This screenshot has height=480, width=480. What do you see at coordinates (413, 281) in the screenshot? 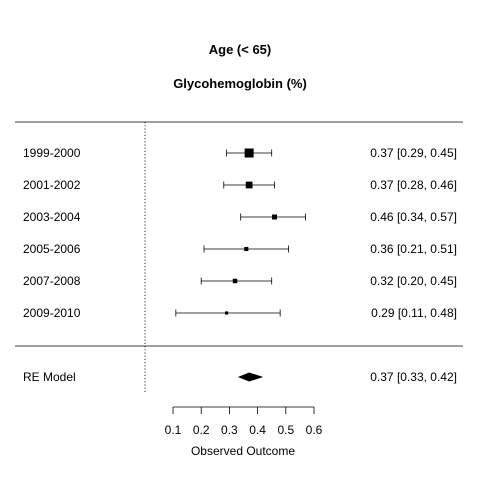
I see `estimate-ci-text: 0.32 [0.20, 0.45]` at bounding box center [413, 281].